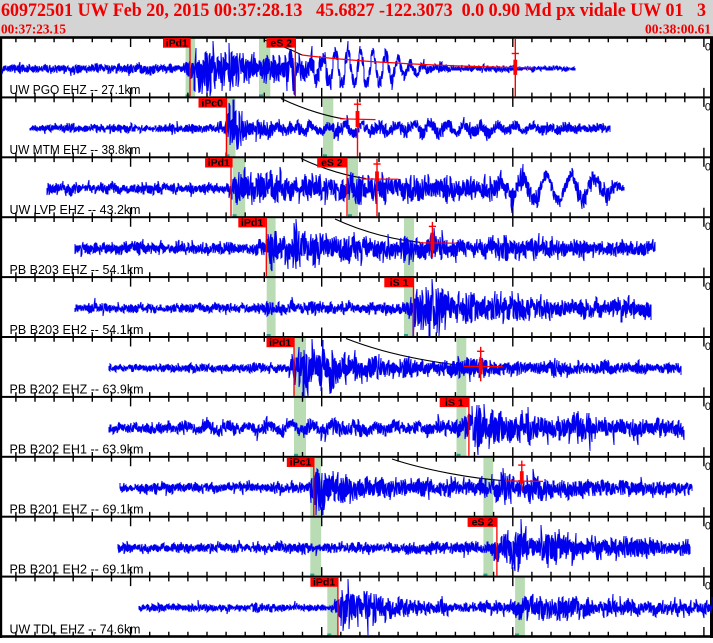  I want to click on svg-text: PB B201 EH2 -- 69.1km, so click(77, 569).